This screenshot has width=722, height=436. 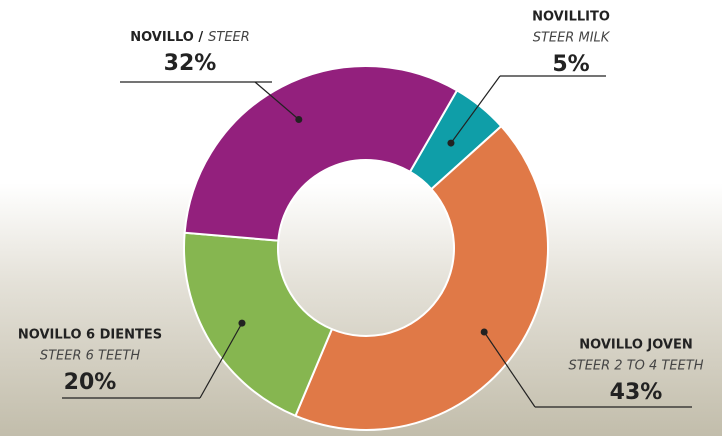 I want to click on category-sub: STEER, so click(x=229, y=37).